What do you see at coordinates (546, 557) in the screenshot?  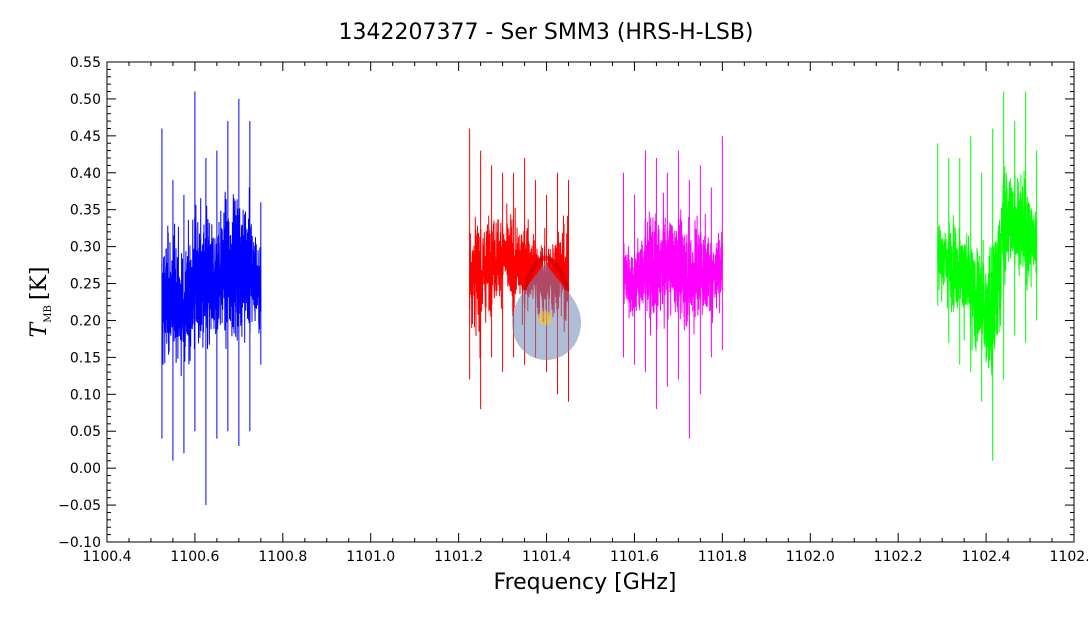 I see `x-tick-label: 1101.4` at bounding box center [546, 557].